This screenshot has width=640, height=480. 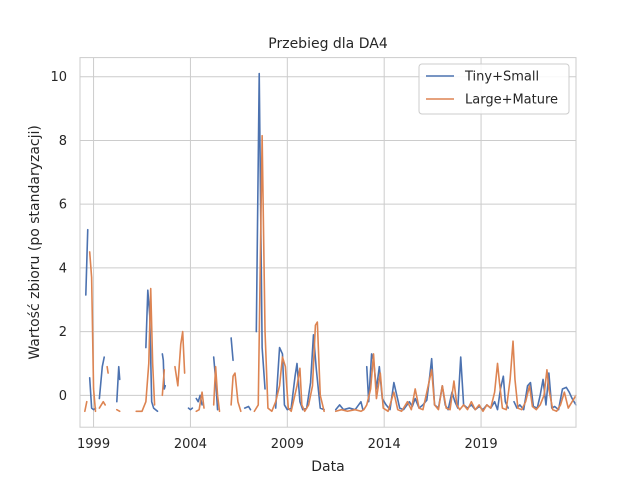 What do you see at coordinates (58, 237) in the screenshot?
I see `y-axis-ticks: 0 2 4 6 8 10` at bounding box center [58, 237].